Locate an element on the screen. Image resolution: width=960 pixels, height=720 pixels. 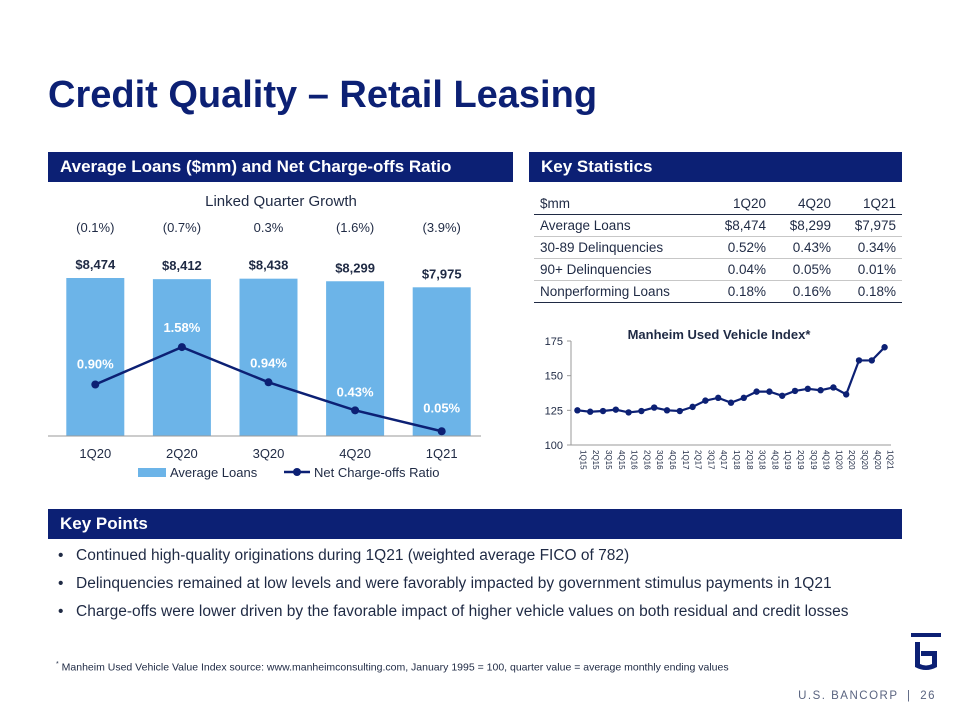
table-cell: 0.05% is located at coordinates (804, 269).